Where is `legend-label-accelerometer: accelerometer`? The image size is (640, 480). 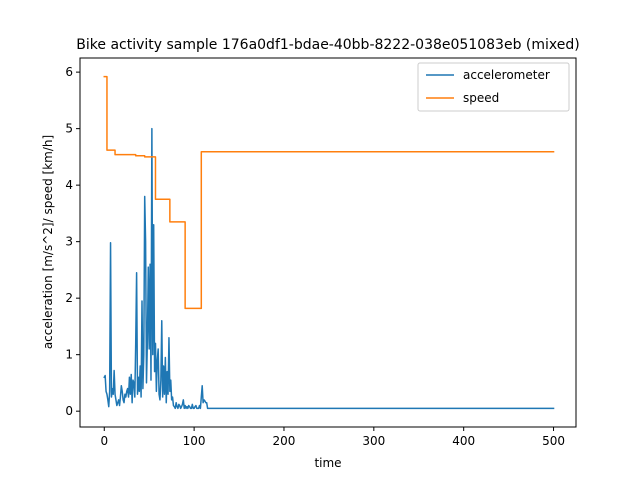
legend-label-accelerometer: accelerometer is located at coordinates (506, 75).